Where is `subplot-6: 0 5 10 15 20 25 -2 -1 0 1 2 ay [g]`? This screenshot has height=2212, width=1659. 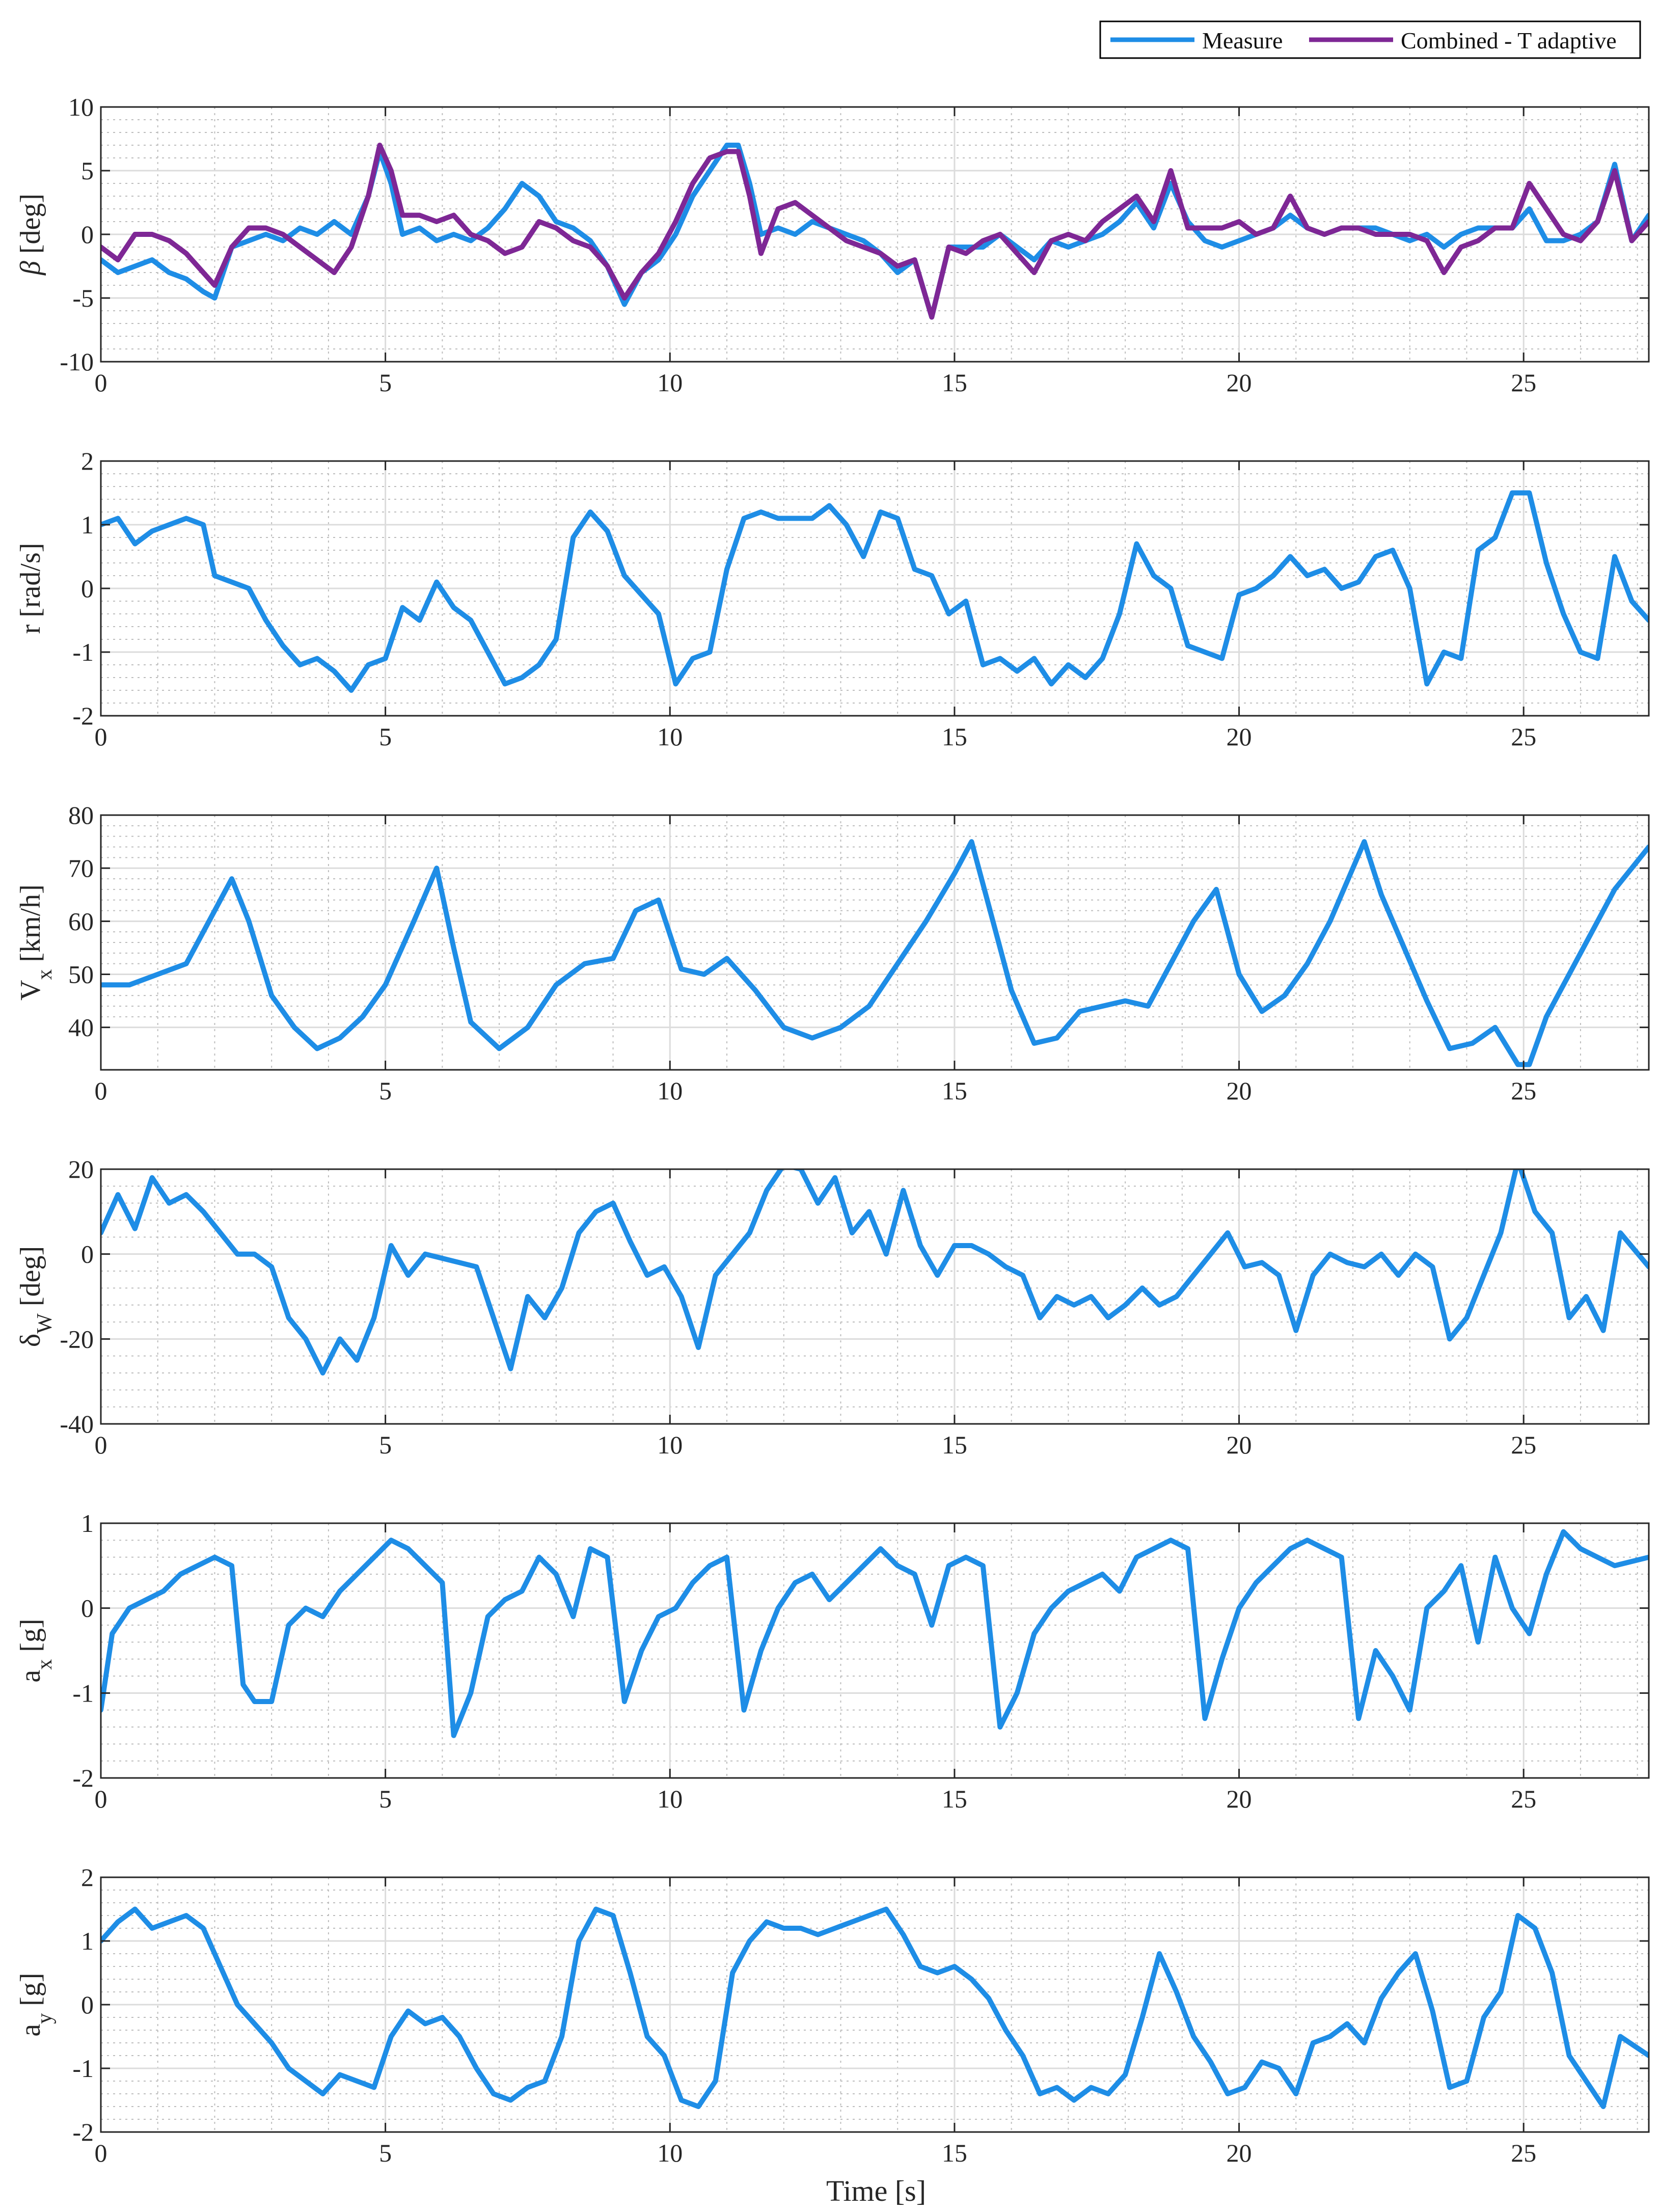
subplot-6: 0 5 10 15 20 25 -2 -1 0 1 2 ay [g] is located at coordinates (832, 2015).